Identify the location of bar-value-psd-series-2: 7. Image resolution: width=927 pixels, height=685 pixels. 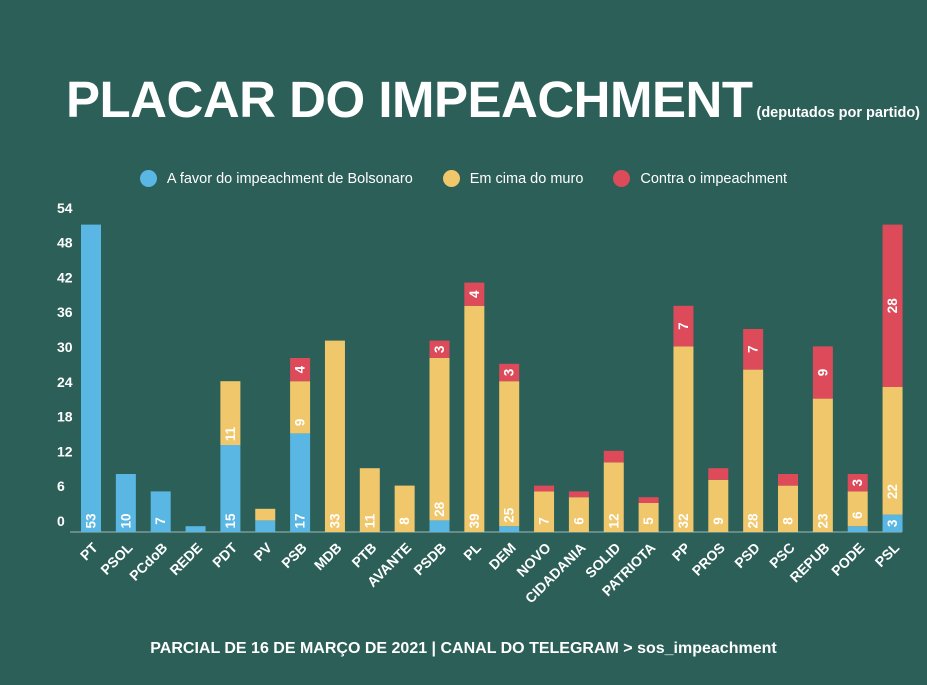
(753, 350).